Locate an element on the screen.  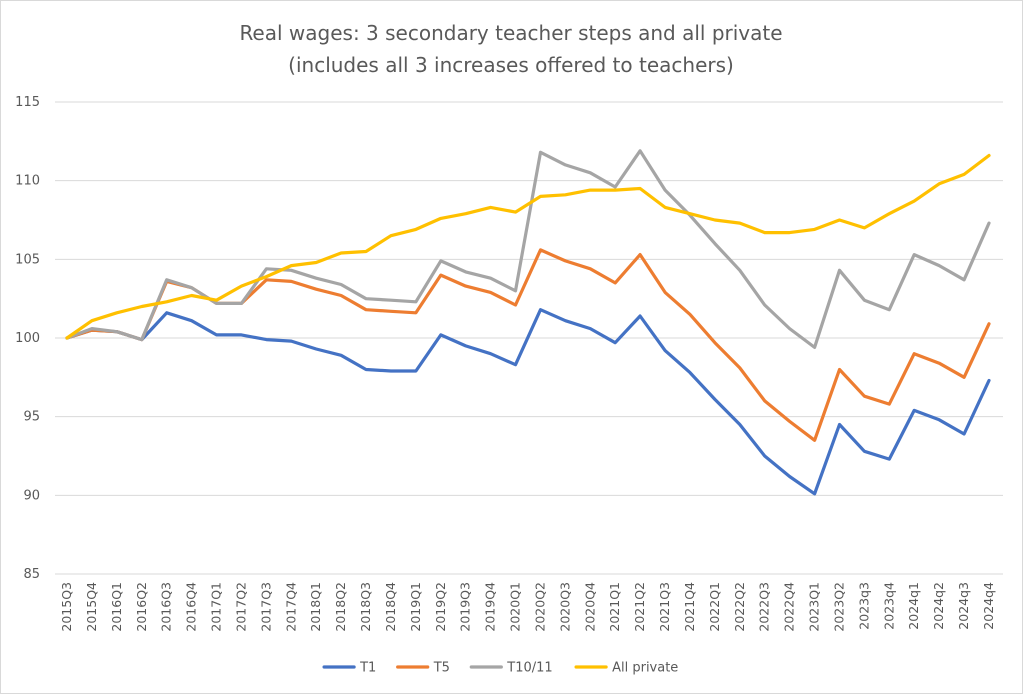
x-tick-label: 2019Q1 is located at coordinates (415, 607).